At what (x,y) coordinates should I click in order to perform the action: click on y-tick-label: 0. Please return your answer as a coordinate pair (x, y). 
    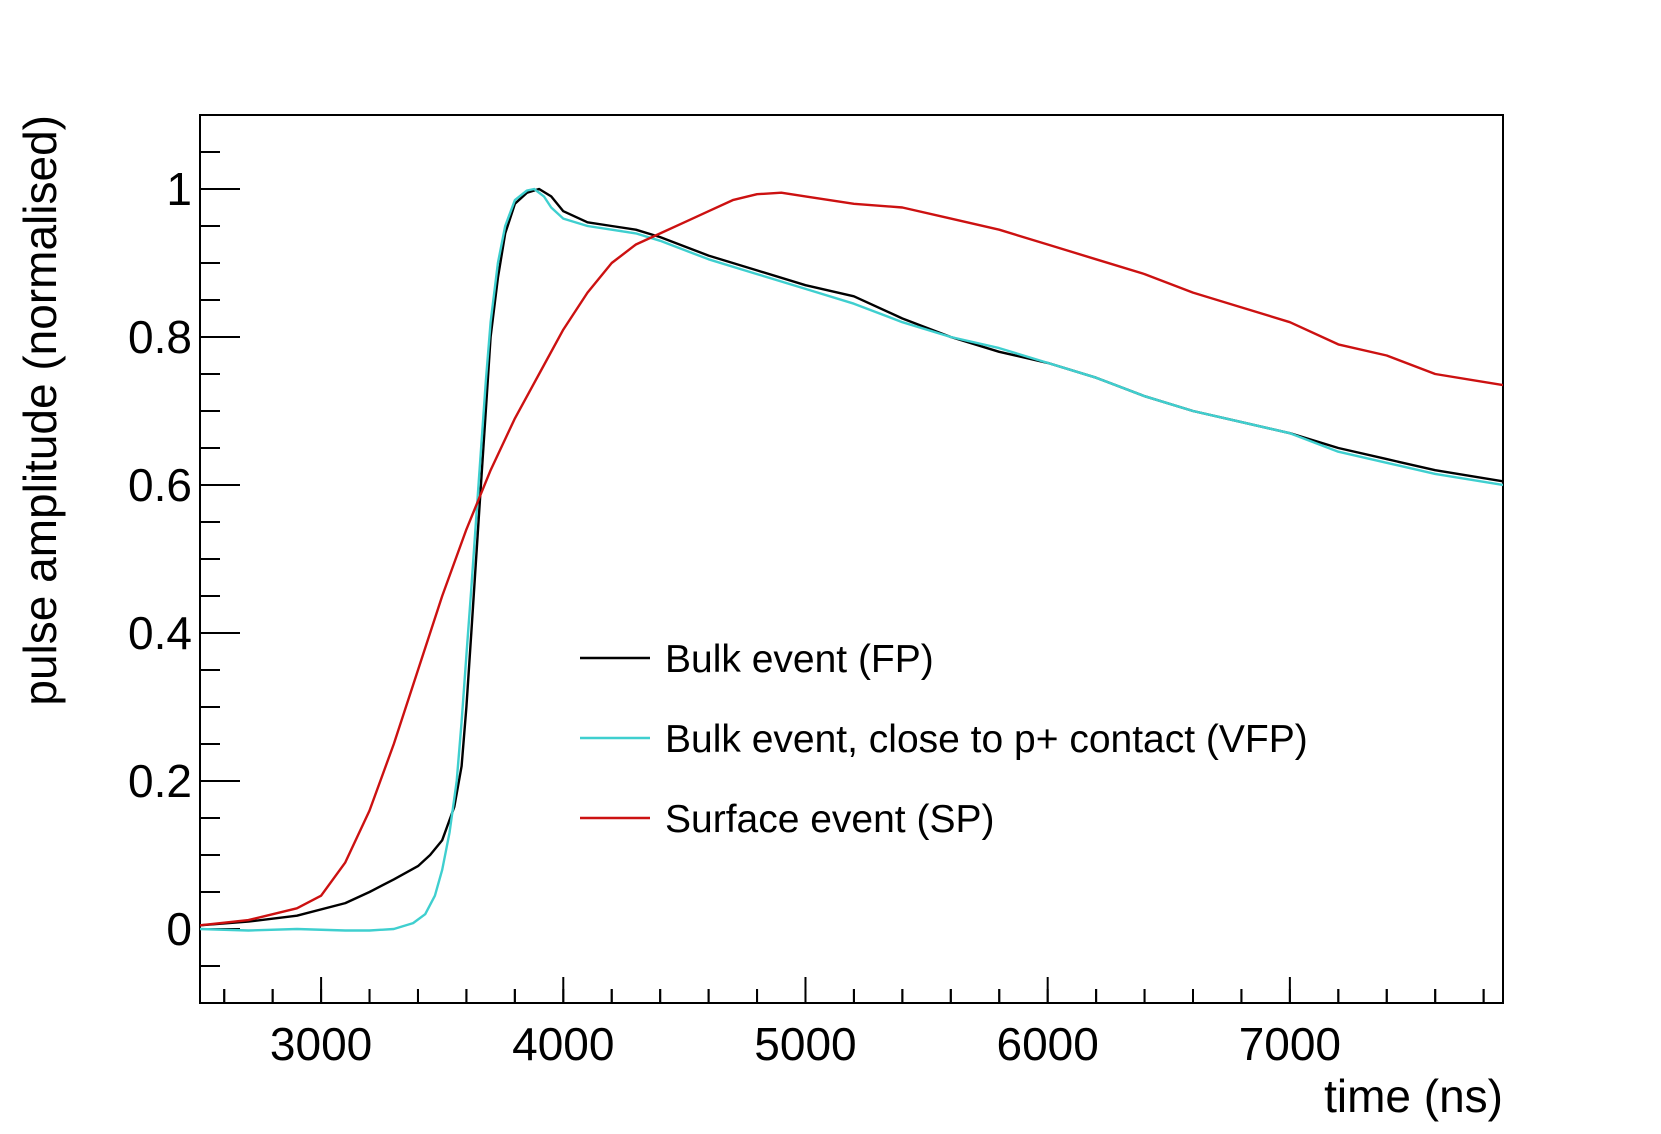
    Looking at the image, I should click on (179, 929).